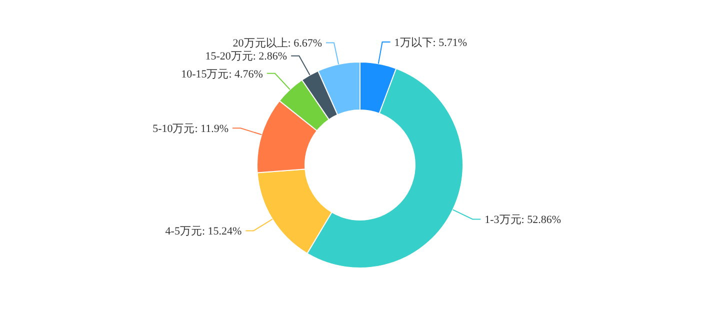 Image resolution: width=718 pixels, height=322 pixels. Describe the element at coordinates (203, 232) in the screenshot. I see `slice-label: 4-5万元: 15.24%` at that location.